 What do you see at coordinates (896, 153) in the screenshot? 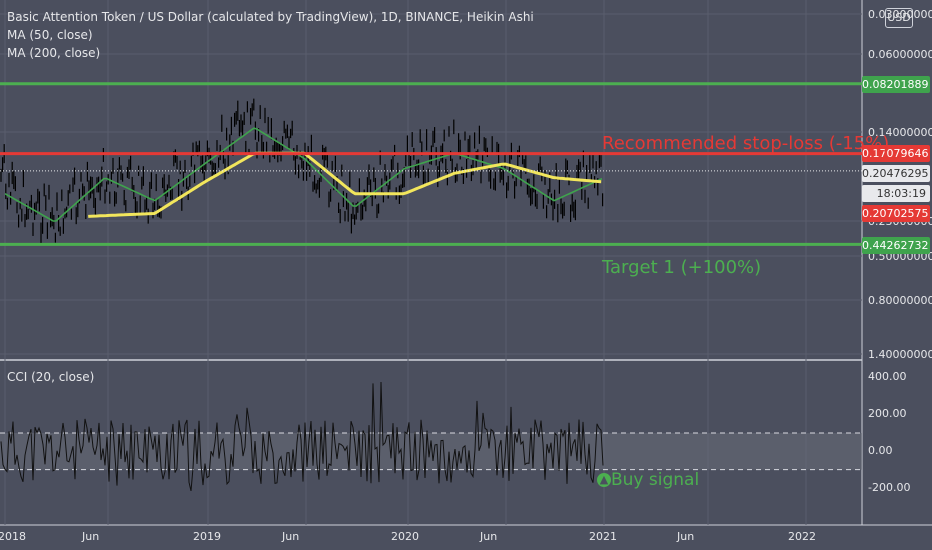
I see `stop-loss-badge: 0.17079646` at bounding box center [896, 153].